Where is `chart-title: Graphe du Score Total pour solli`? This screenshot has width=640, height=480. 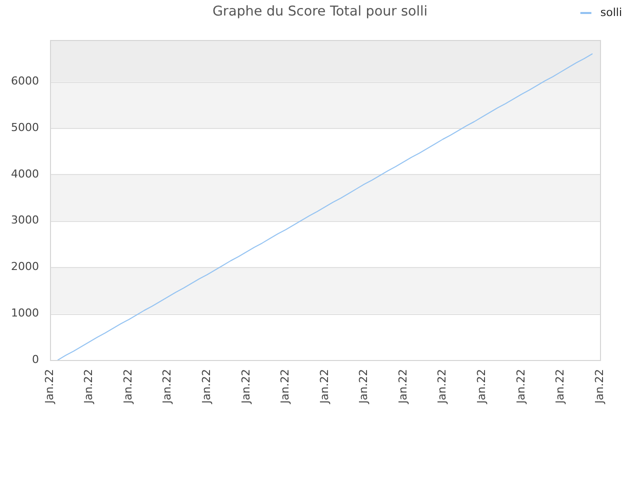
chart-title: Graphe du Score Total pour solli is located at coordinates (320, 12).